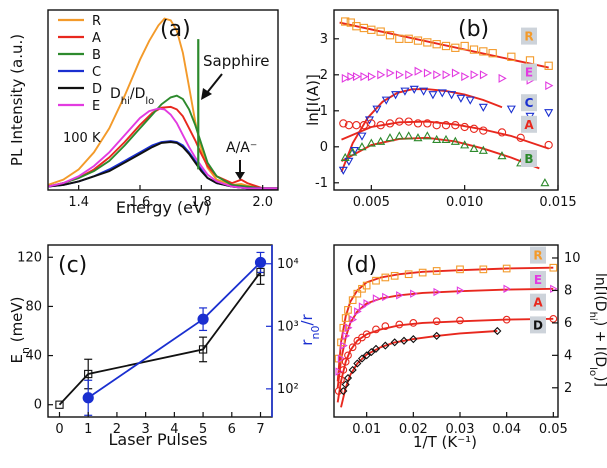 The width and height of the screenshot is (607, 468). Describe the element at coordinates (445, 442) in the screenshot. I see `panel-d-xlabel: 1/T (K⁻¹)` at that location.